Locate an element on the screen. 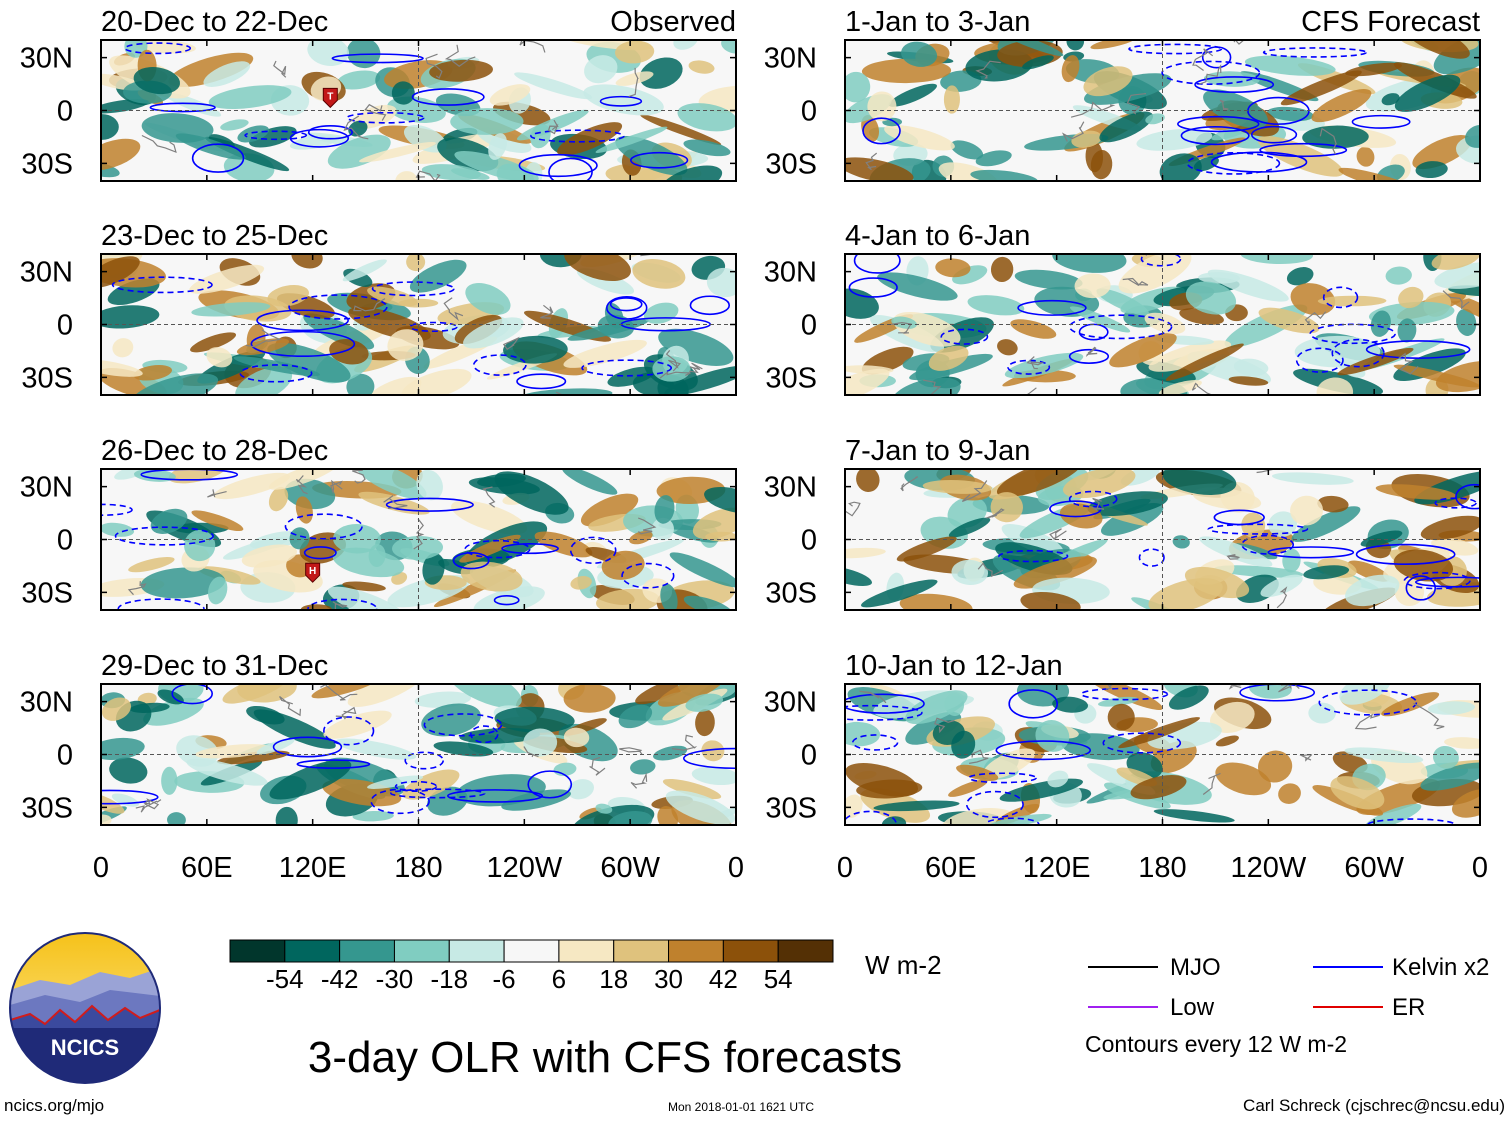 Image resolution: width=1510 pixels, height=1121 pixels. colorbar-swatch is located at coordinates (476, 951).